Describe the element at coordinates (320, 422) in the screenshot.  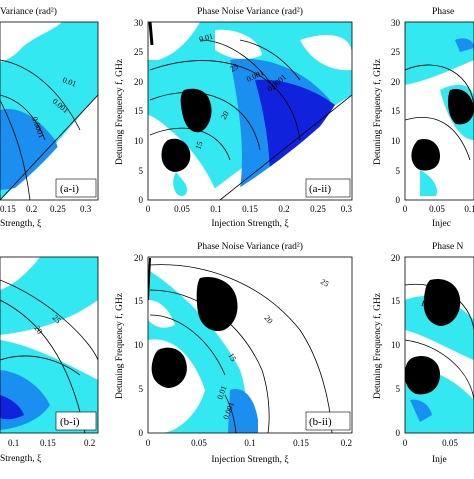
I see `panel-label: (b-ii)` at that location.